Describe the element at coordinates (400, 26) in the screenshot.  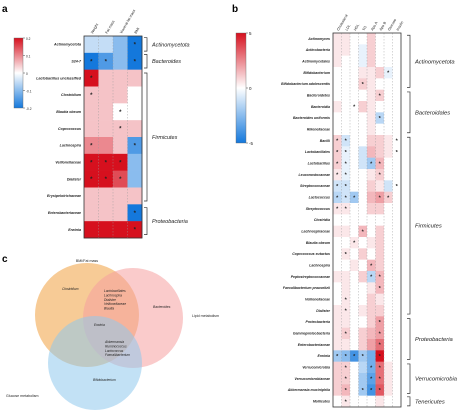
I see `column-label-insulin: Insulin` at that location.